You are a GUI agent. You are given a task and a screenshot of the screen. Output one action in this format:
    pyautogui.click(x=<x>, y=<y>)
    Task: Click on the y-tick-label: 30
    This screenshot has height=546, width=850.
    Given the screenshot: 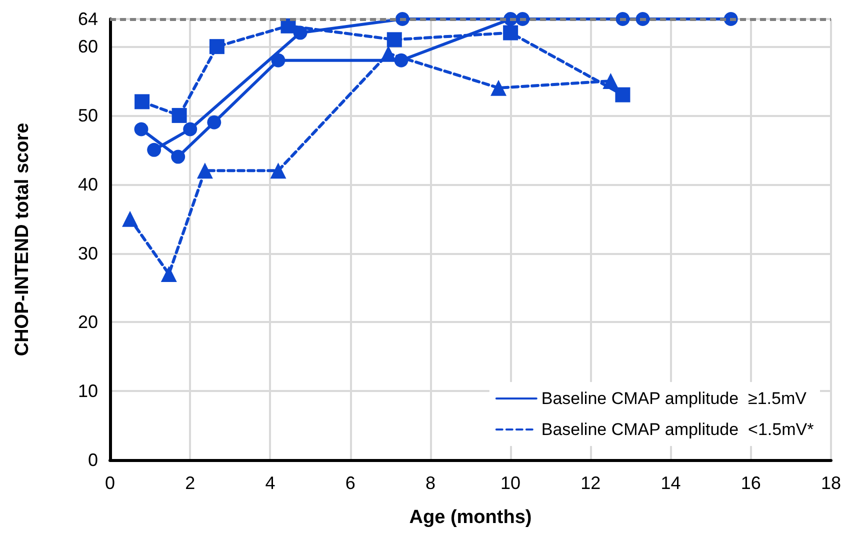 What is the action you would take?
    pyautogui.click(x=88, y=253)
    